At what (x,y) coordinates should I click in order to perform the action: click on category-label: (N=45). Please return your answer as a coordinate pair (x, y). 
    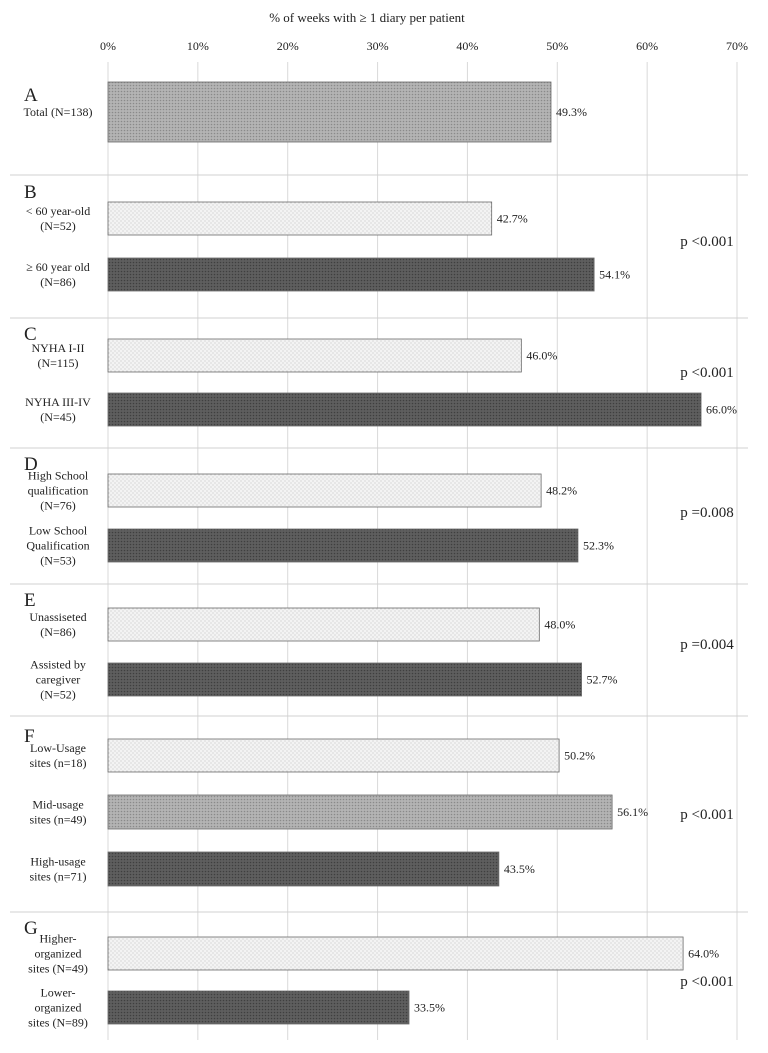
    Looking at the image, I should click on (57, 417).